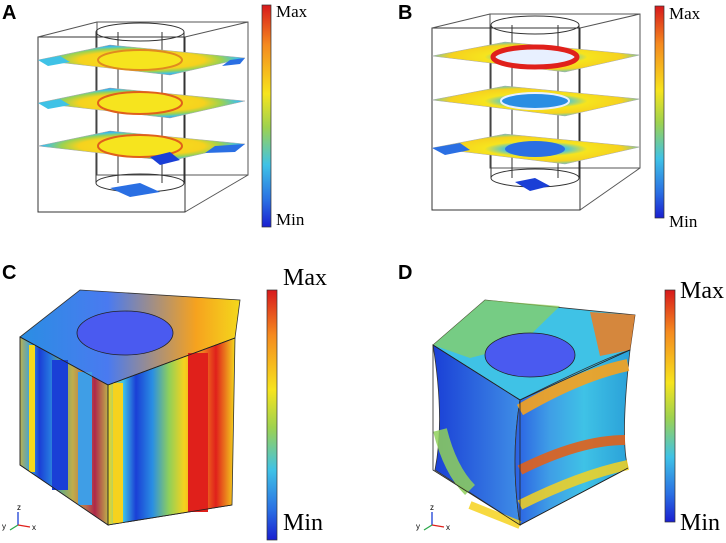 This screenshot has height=543, width=726. What do you see at coordinates (143, 117) in the screenshot?
I see `panel-a-model` at bounding box center [143, 117].